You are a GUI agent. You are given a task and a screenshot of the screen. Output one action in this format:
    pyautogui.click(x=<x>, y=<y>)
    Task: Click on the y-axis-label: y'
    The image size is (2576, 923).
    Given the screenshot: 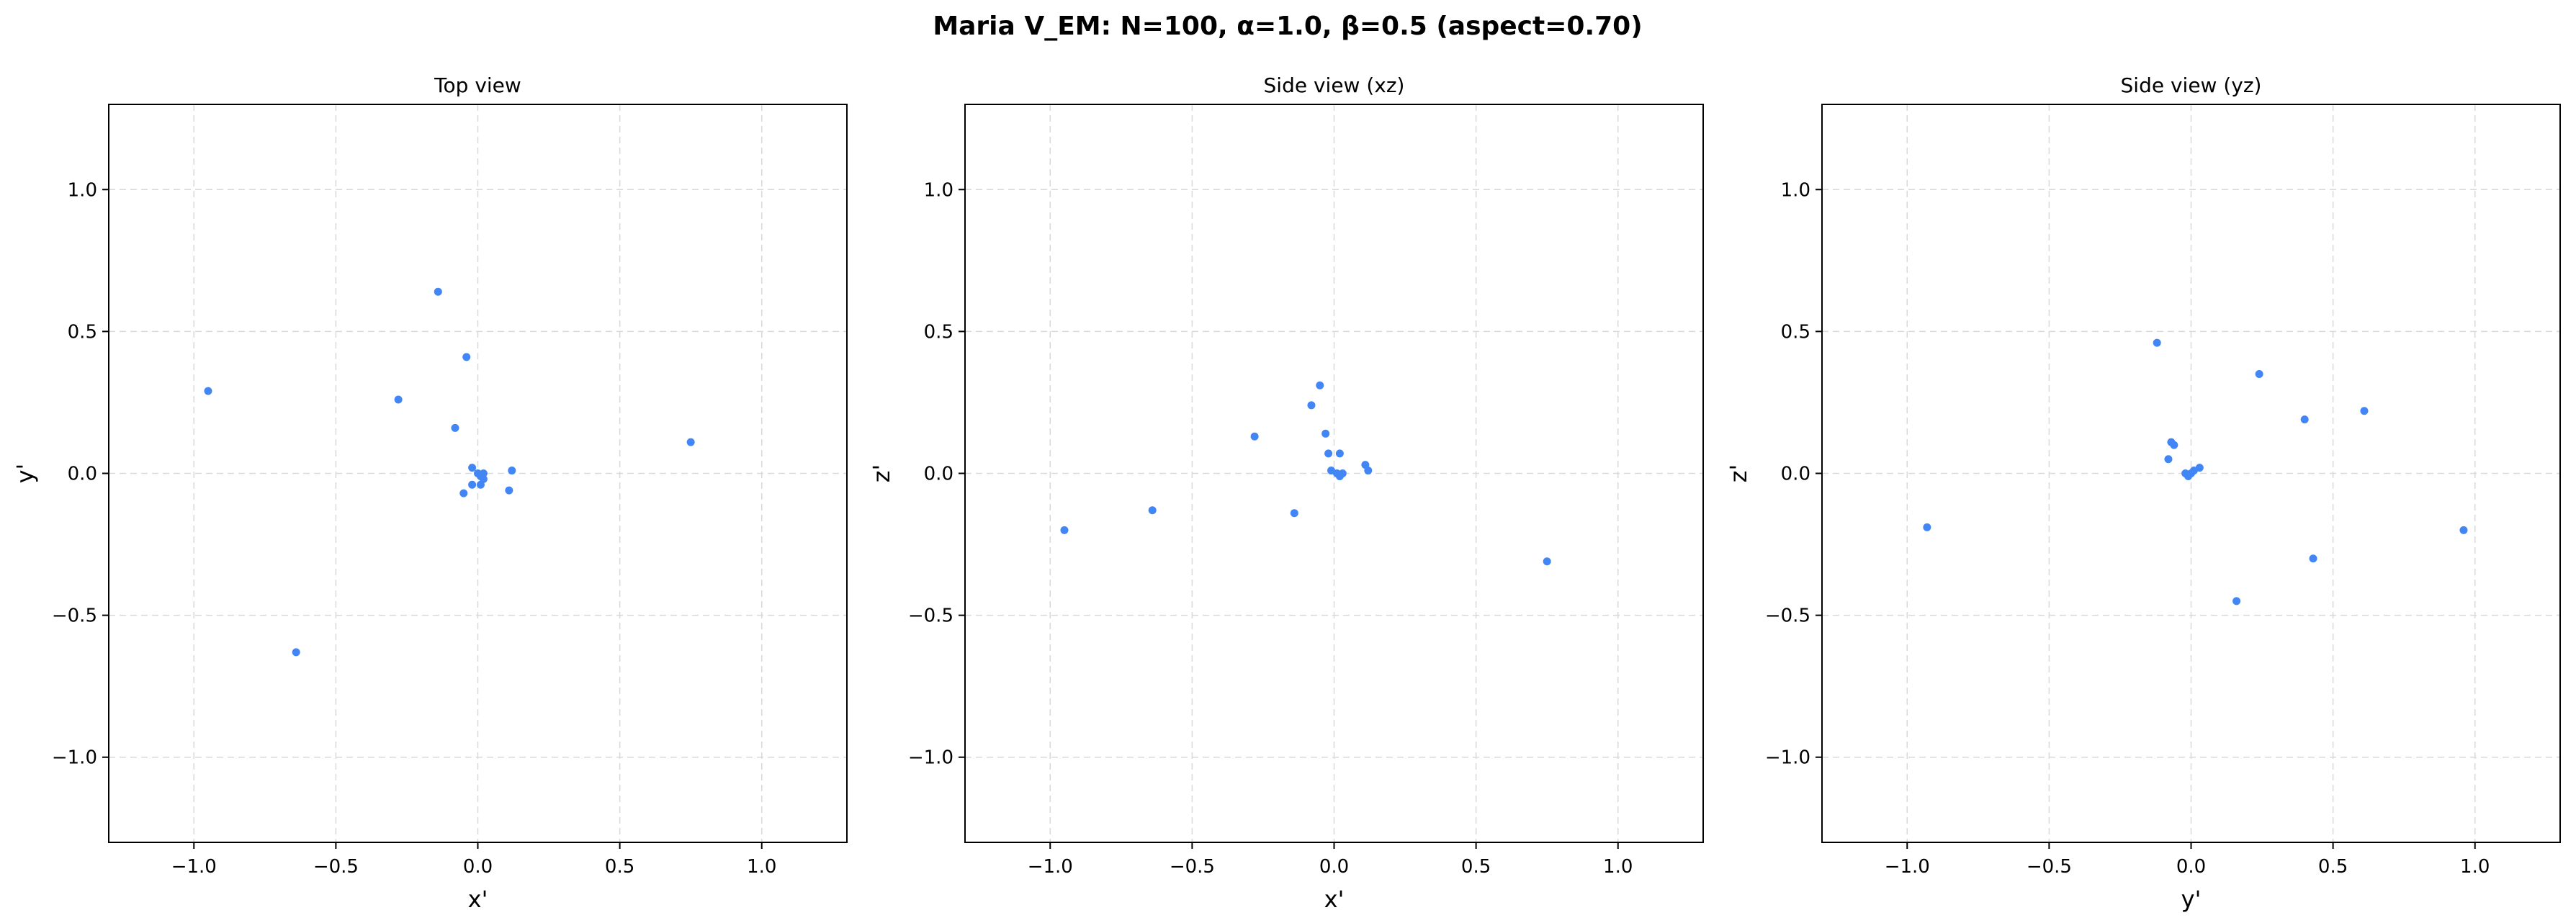 What is the action you would take?
    pyautogui.click(x=25, y=474)
    